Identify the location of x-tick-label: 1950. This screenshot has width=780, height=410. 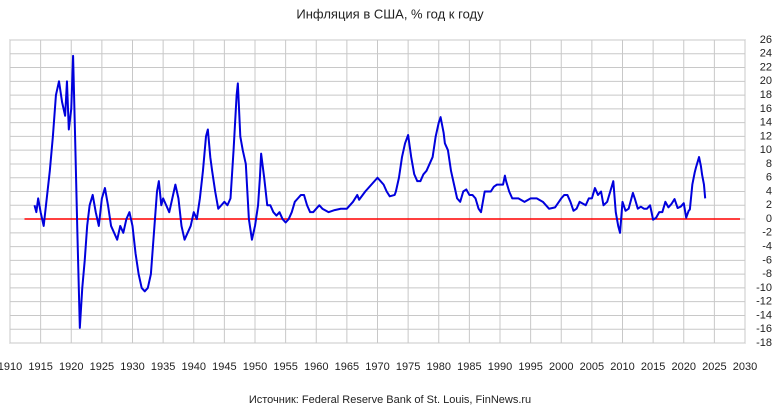
(255, 367).